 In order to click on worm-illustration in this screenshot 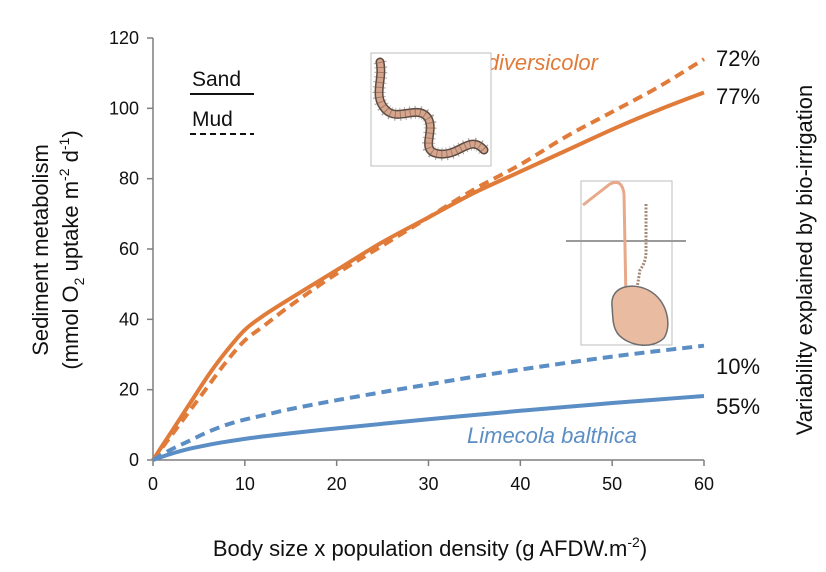, I will do `click(431, 109)`.